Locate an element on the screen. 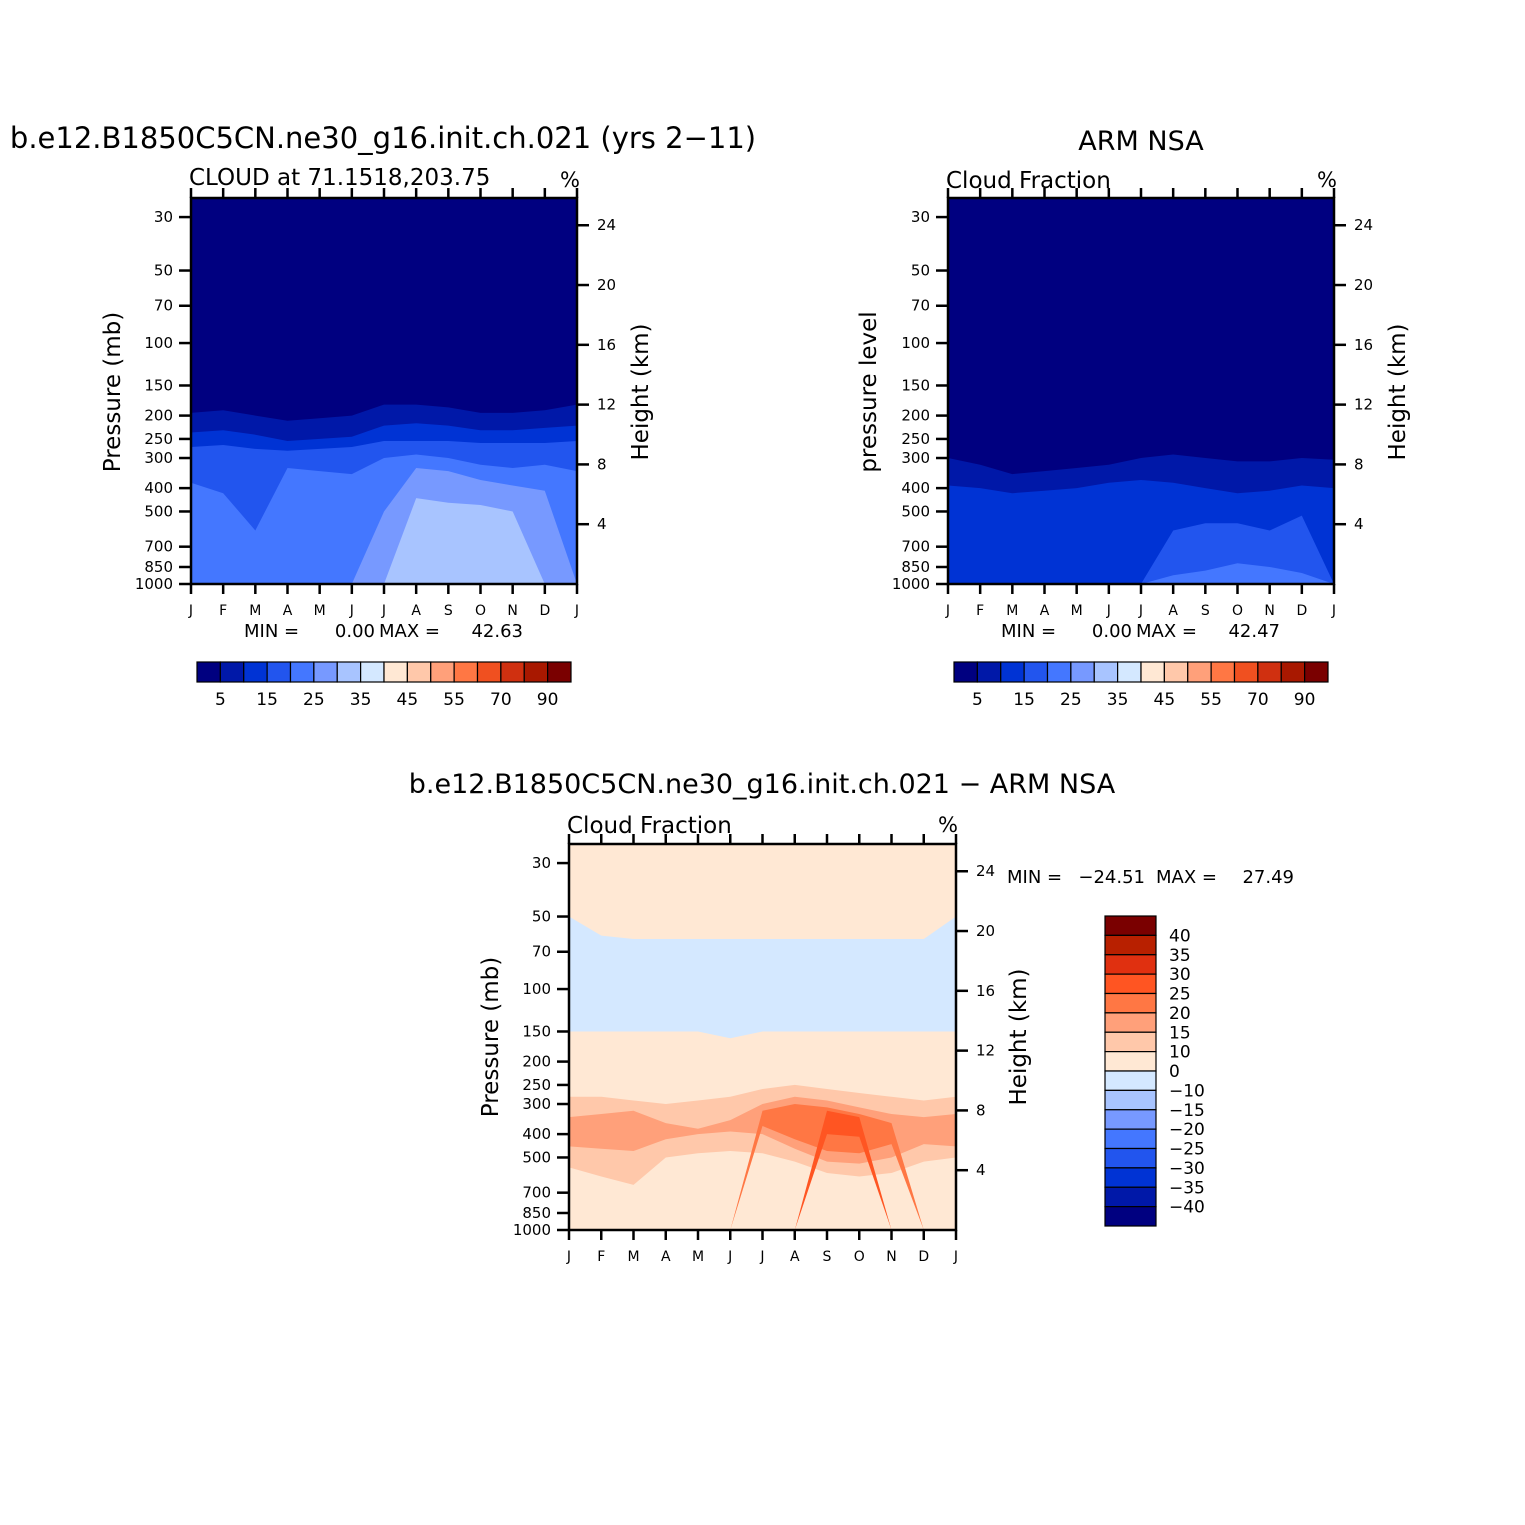 This screenshot has width=1525, height=1525. x-tick-label: A is located at coordinates (1045, 611).